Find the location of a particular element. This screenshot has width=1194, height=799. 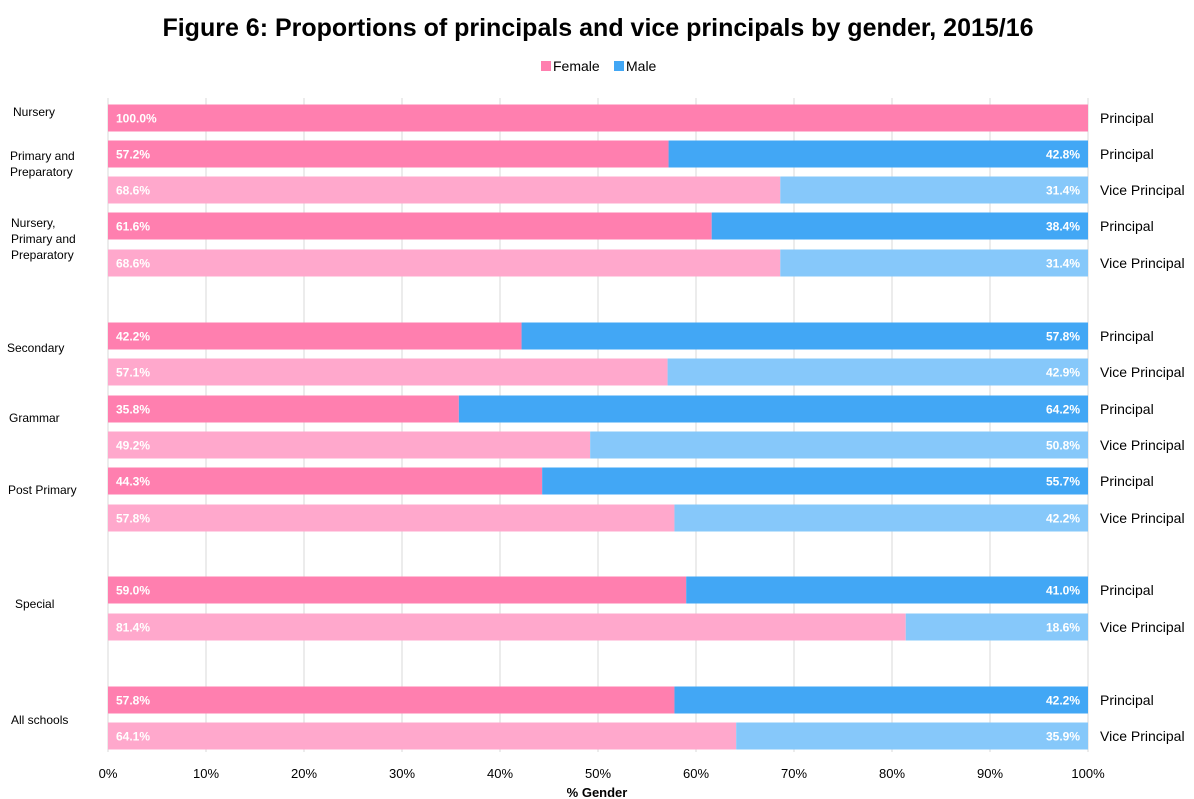

data-label-male: 57.8% is located at coordinates (1063, 337).